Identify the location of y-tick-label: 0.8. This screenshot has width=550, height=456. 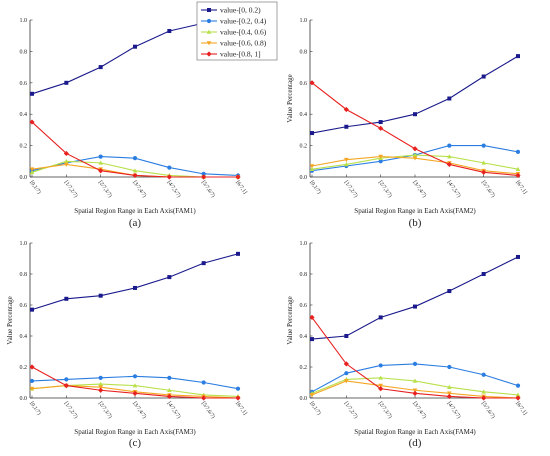
(304, 52).